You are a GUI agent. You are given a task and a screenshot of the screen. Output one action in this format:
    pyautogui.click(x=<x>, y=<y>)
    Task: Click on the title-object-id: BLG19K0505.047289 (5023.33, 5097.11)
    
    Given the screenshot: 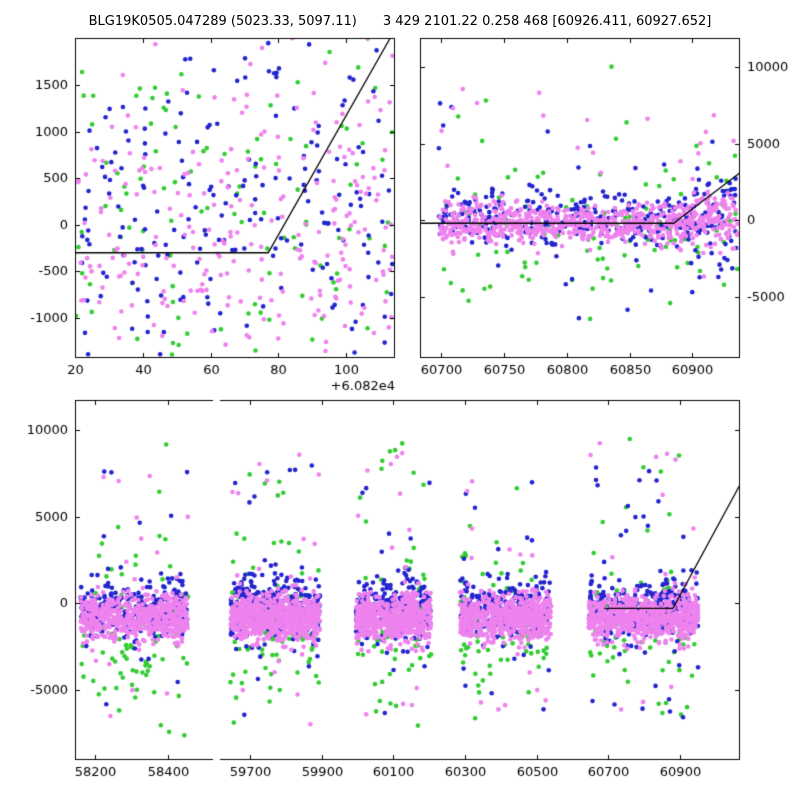 What is the action you would take?
    pyautogui.click(x=222, y=21)
    